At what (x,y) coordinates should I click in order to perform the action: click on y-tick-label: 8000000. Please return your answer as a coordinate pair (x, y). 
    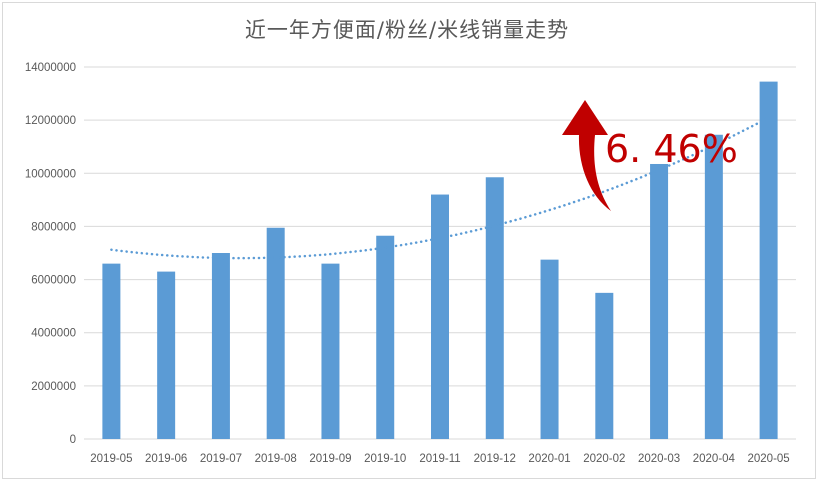
    Looking at the image, I should click on (53, 227).